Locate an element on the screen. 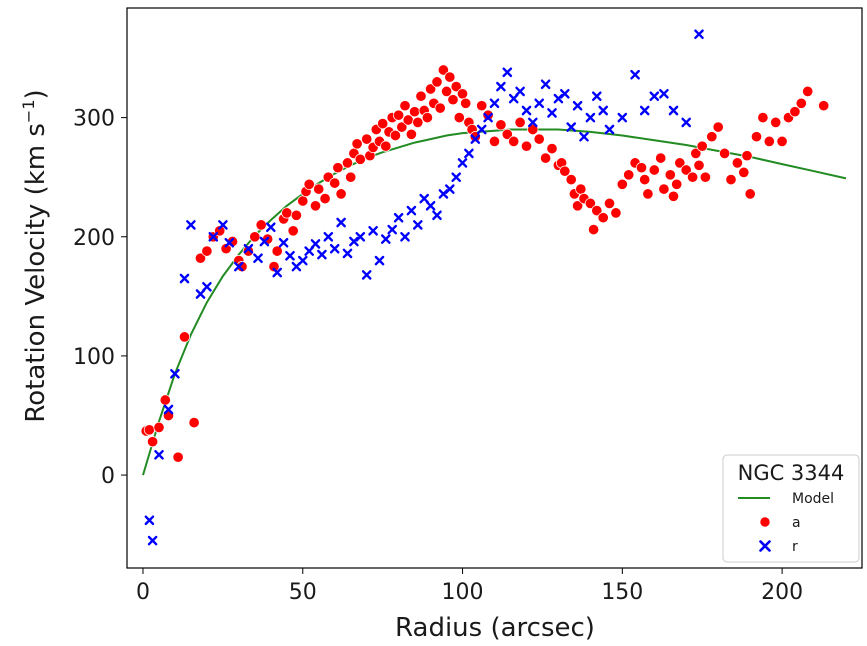 The image size is (867, 646). y-tick-label: 100 is located at coordinates (94, 357).